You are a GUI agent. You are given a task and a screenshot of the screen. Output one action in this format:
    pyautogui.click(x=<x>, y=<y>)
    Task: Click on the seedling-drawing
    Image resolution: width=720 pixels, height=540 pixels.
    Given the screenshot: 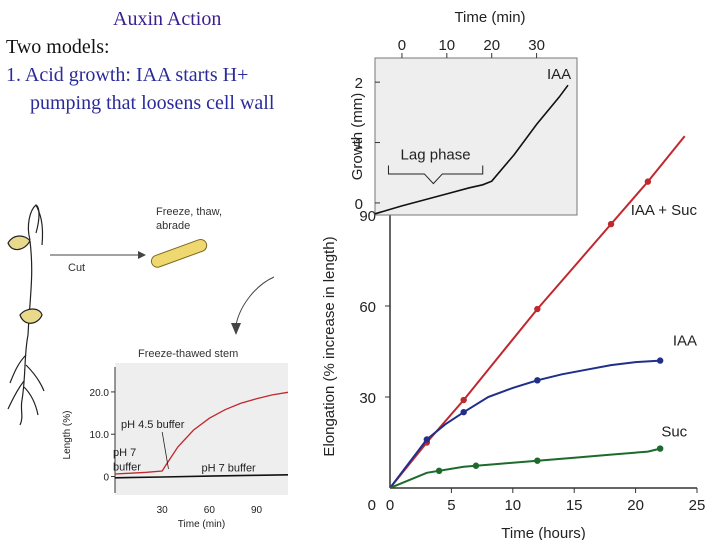 What is the action you would take?
    pyautogui.click(x=26, y=315)
    